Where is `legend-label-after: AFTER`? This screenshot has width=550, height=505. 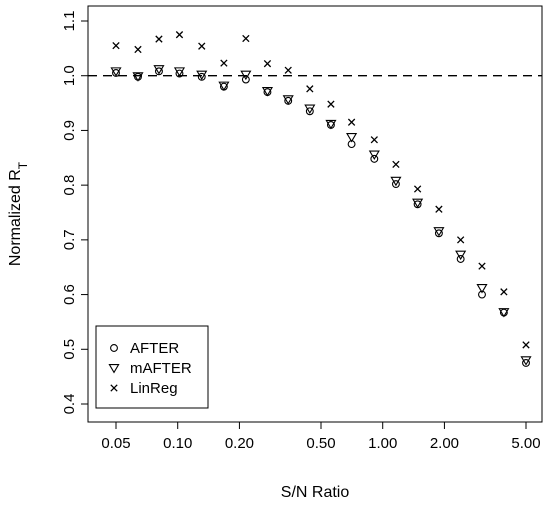 legend-label-after: AFTER is located at coordinates (154, 348).